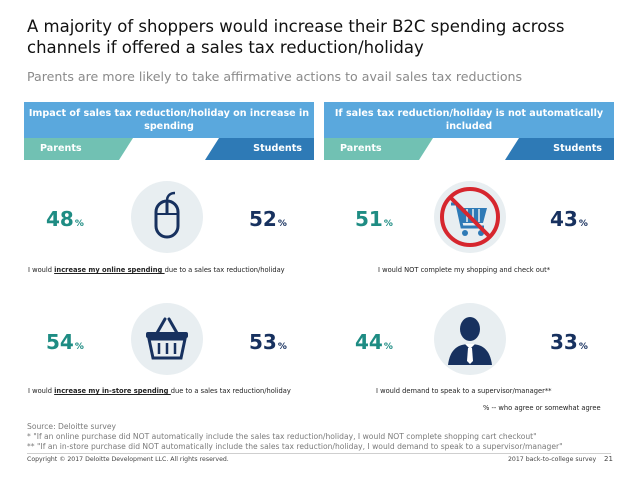 The width and height of the screenshot is (638, 479). I want to click on value-no-checkout-parents: 51%, so click(374, 221).